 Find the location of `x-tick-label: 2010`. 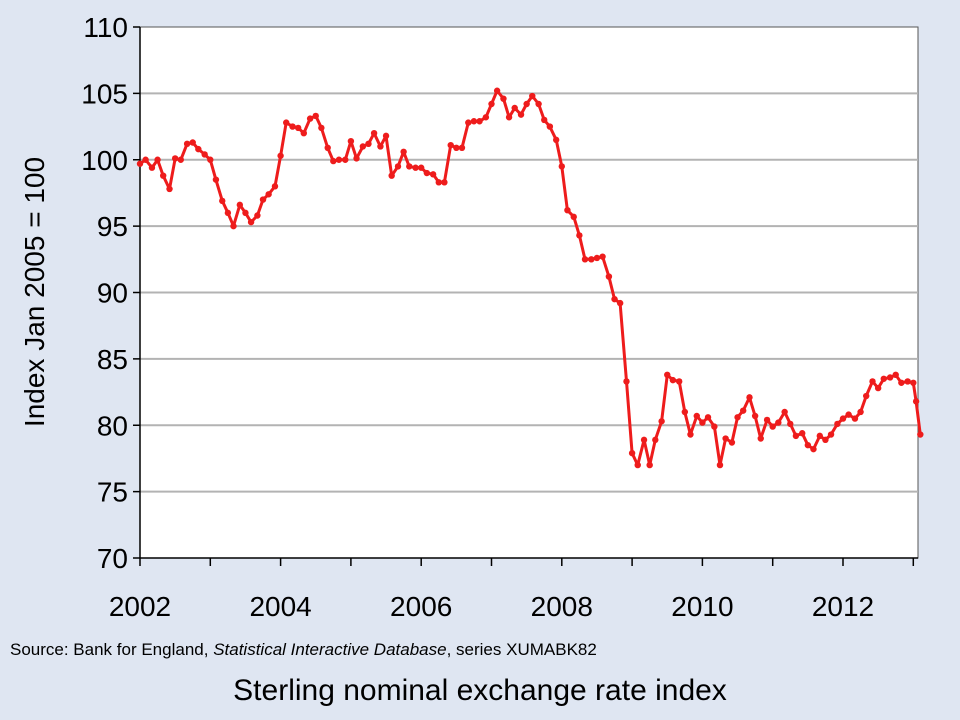

x-tick-label: 2010 is located at coordinates (702, 606).